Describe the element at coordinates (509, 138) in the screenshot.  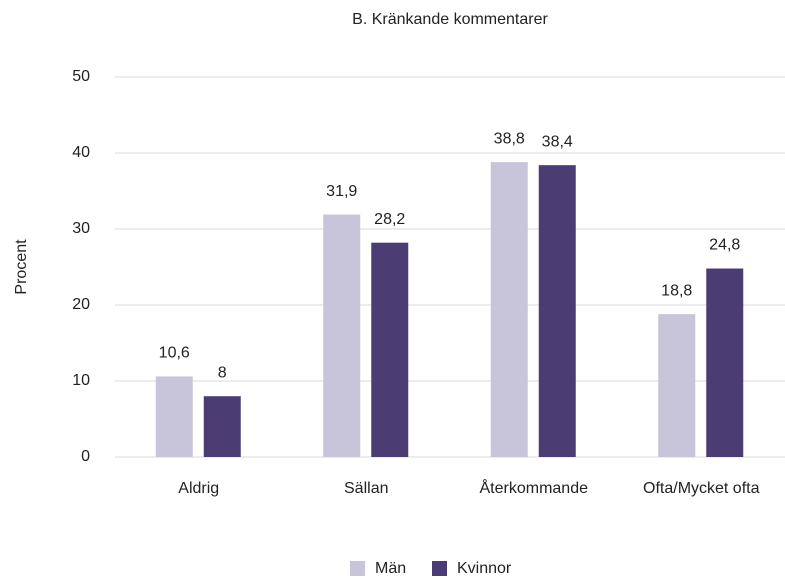
I see `data-label: 38,8` at that location.